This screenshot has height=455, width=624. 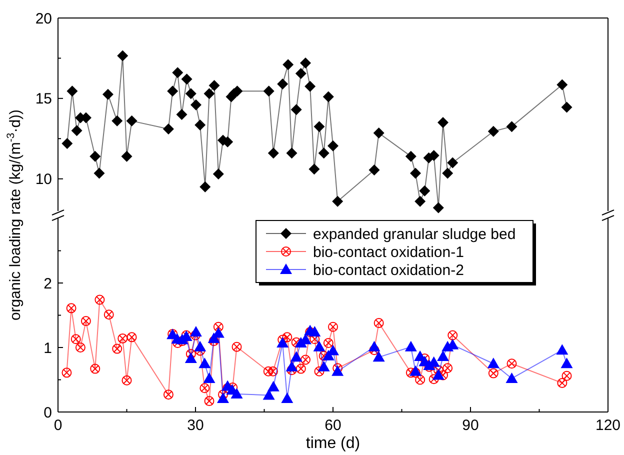 What do you see at coordinates (48, 283) in the screenshot?
I see `y-tick-label: 2` at bounding box center [48, 283].